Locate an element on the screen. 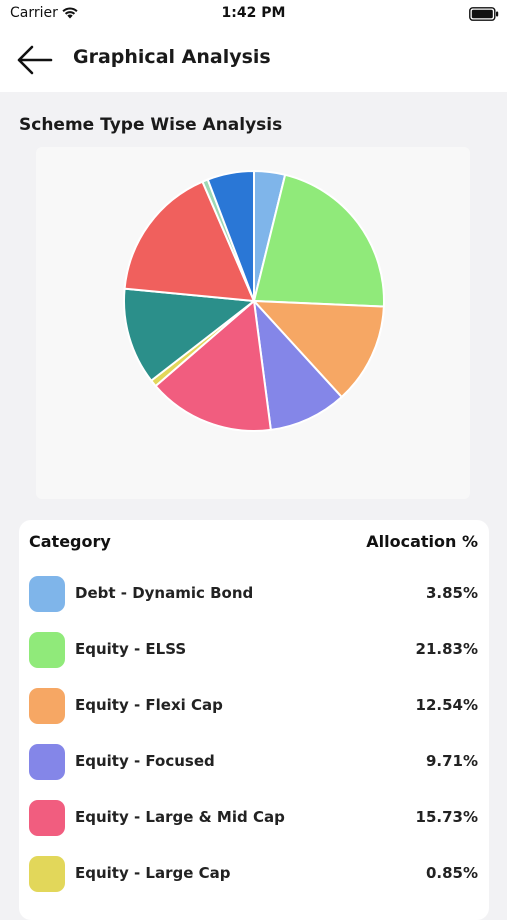 This screenshot has width=507, height=920. row-allocation: 12.54% is located at coordinates (446, 705).